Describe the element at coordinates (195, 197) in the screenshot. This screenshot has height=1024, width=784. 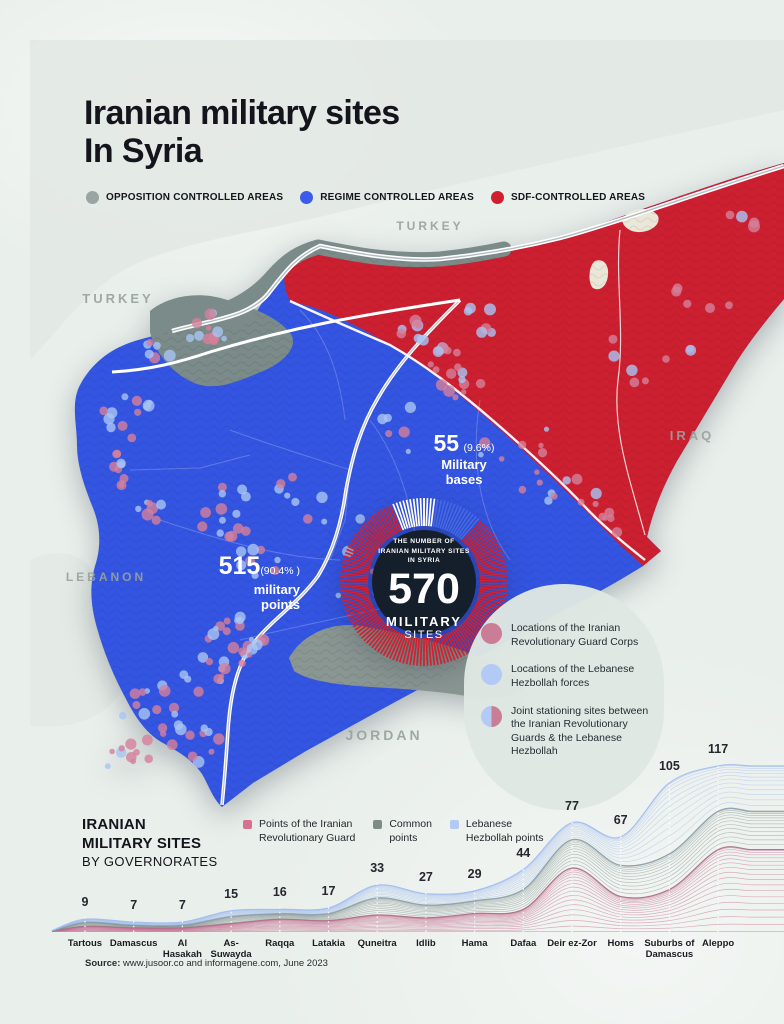
I see `area-legend-label: OPPOSITION CONTROLLED AREAS` at that location.